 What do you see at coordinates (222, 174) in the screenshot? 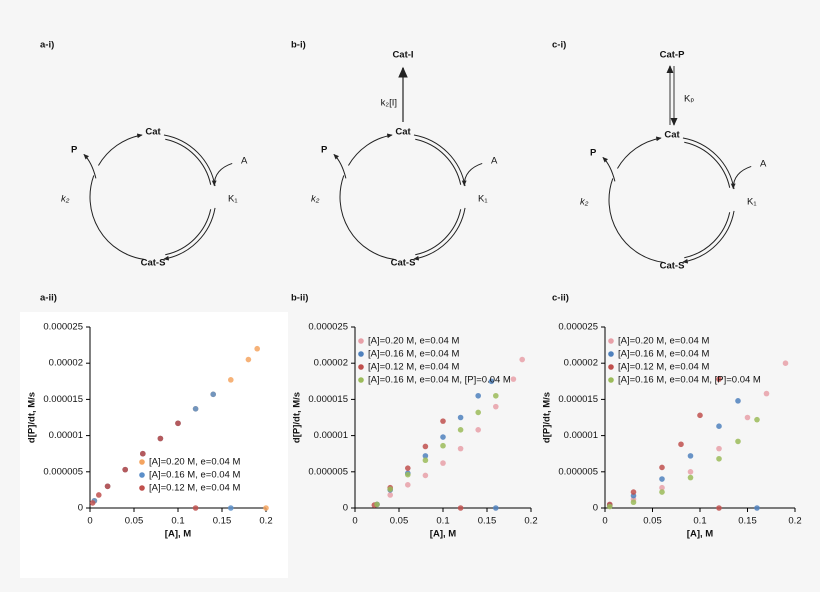
I see `substrate-arrow` at bounding box center [222, 174].